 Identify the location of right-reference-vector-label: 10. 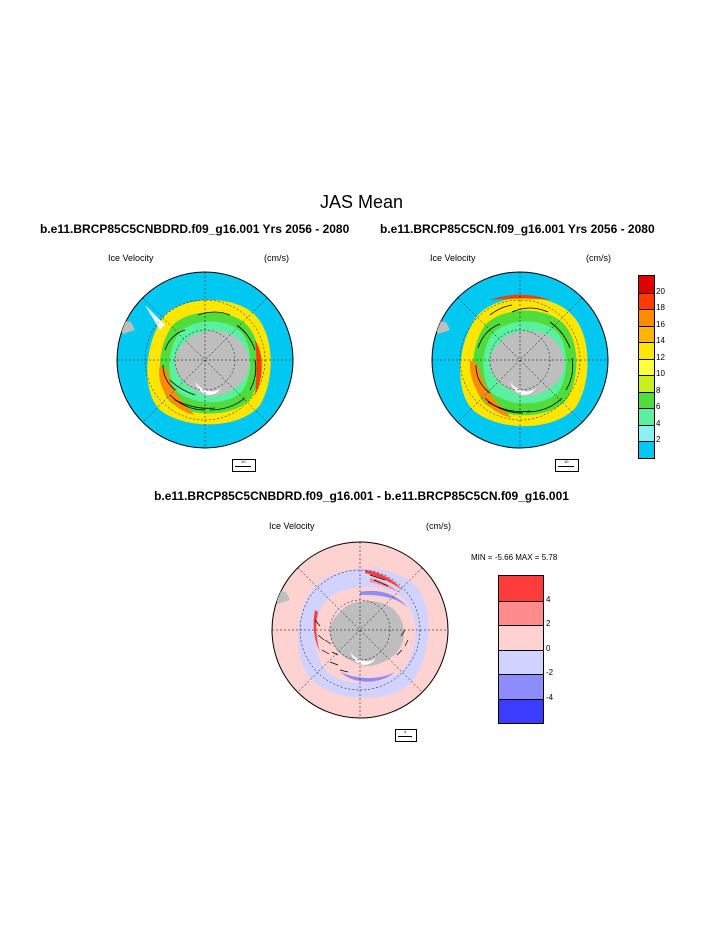
(566, 461).